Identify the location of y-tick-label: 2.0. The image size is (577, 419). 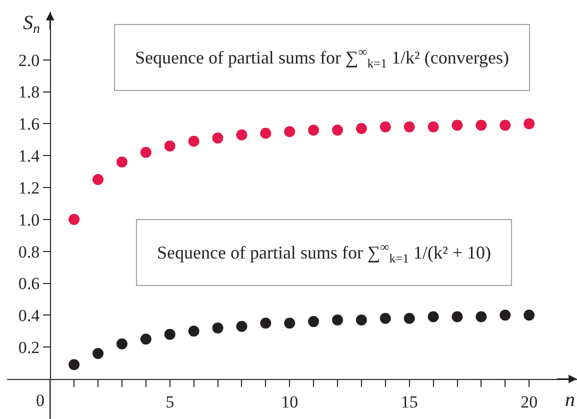
(29, 60).